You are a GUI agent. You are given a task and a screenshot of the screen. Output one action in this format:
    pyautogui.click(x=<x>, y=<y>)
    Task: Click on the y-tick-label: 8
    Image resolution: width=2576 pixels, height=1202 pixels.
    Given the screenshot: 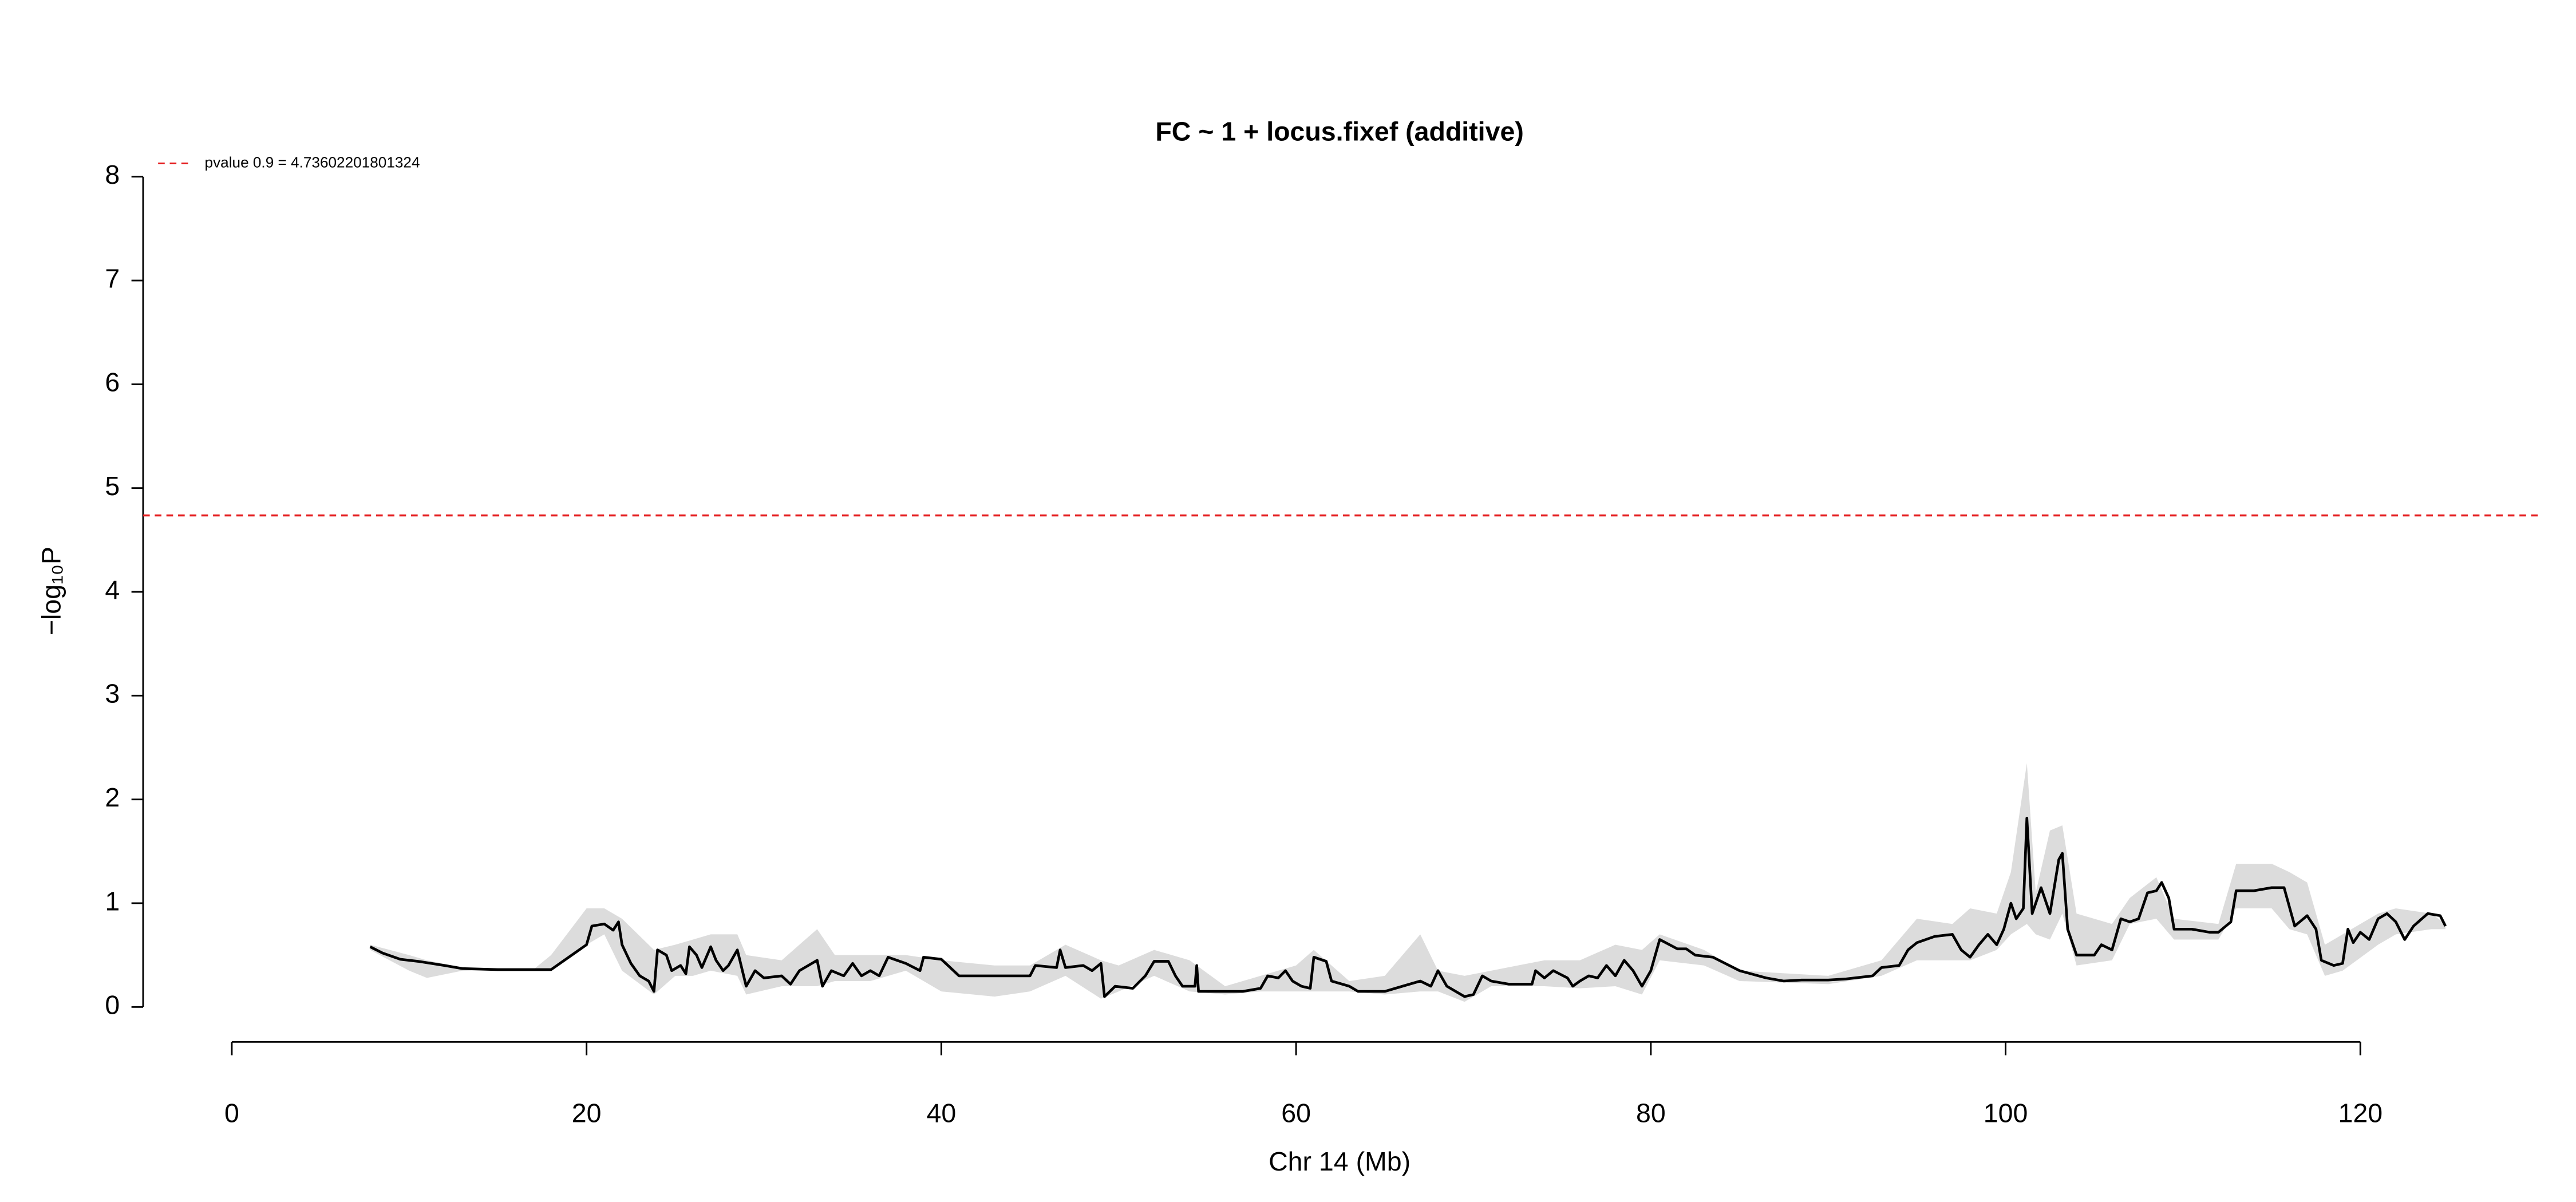 What is the action you would take?
    pyautogui.click(x=112, y=174)
    